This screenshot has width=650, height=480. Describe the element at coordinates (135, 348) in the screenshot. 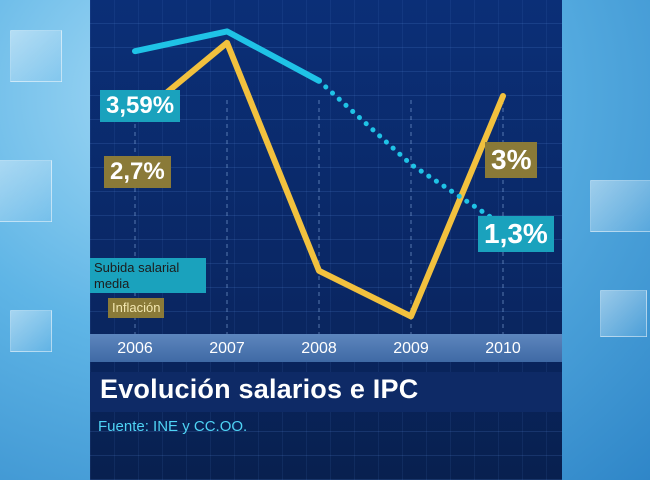

I see `x-tick-label: 2006` at that location.